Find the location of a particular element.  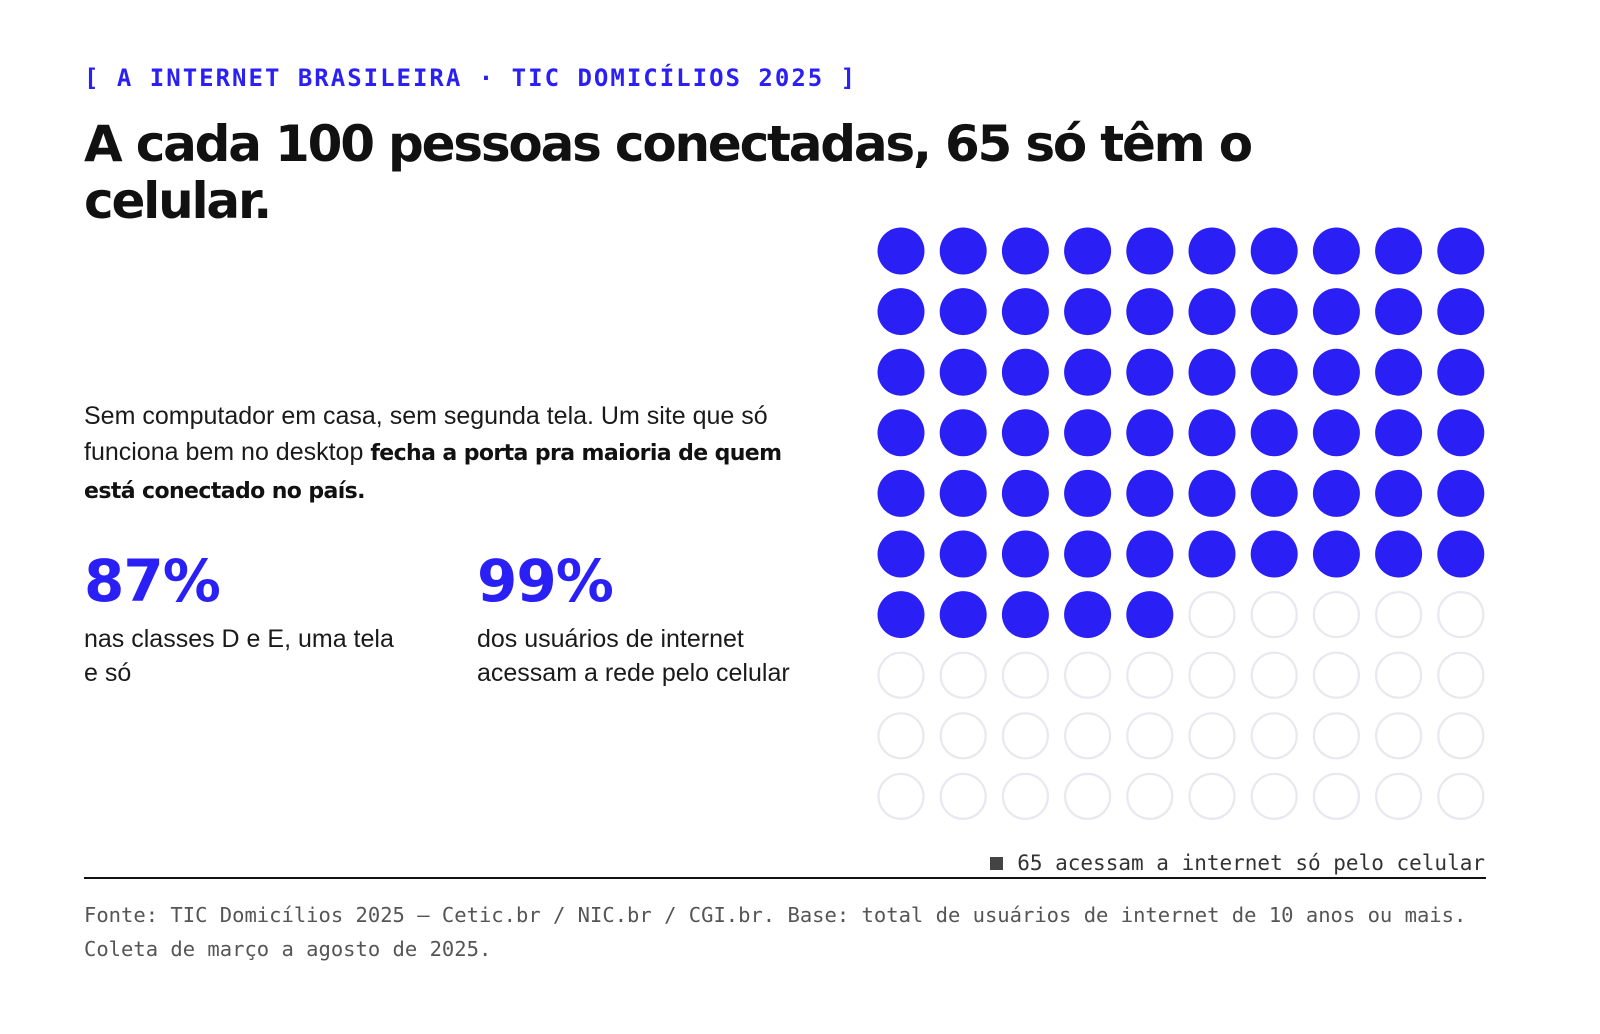

divider is located at coordinates (785, 878).